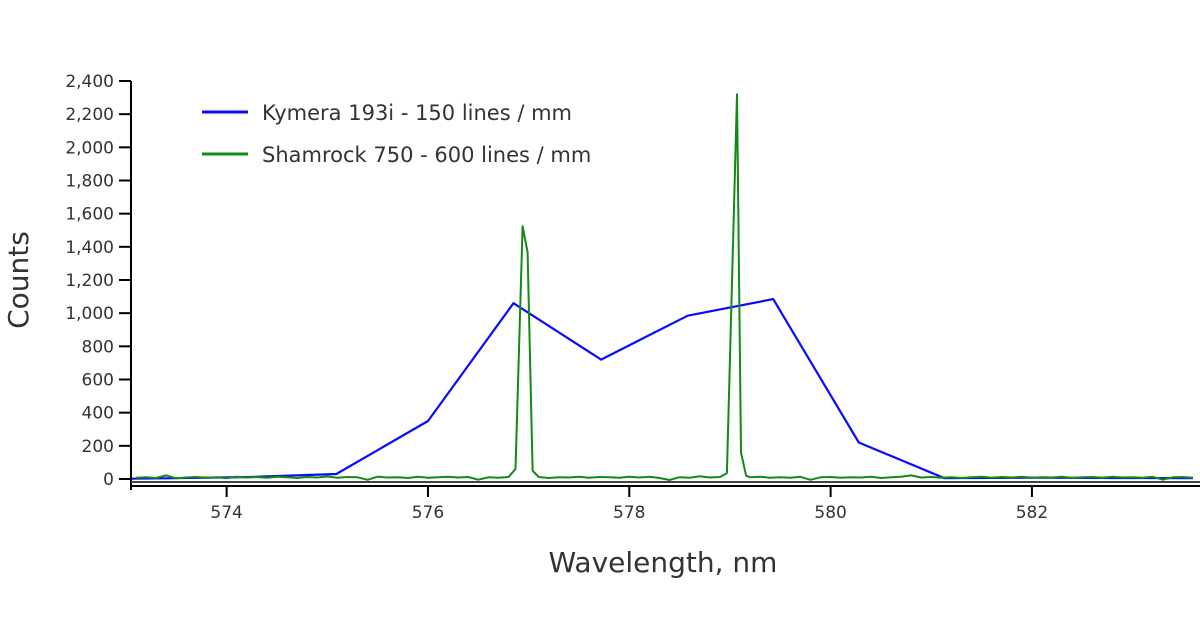 The image size is (1200, 634). Describe the element at coordinates (108, 480) in the screenshot. I see `y-tick-label: 0` at that location.